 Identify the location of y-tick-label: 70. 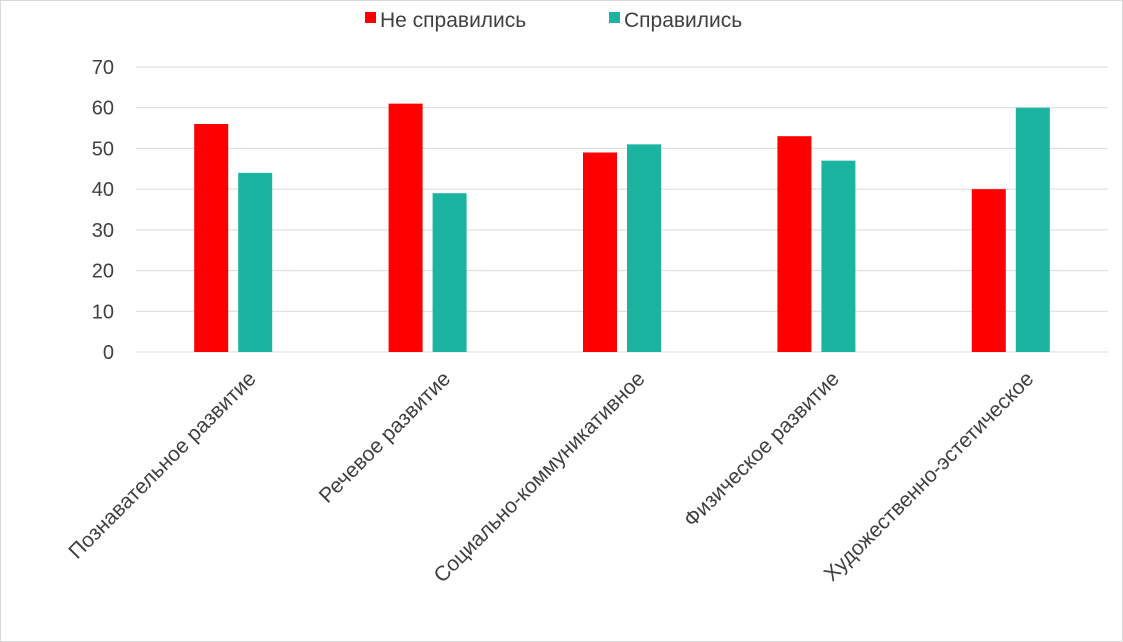
(103, 68).